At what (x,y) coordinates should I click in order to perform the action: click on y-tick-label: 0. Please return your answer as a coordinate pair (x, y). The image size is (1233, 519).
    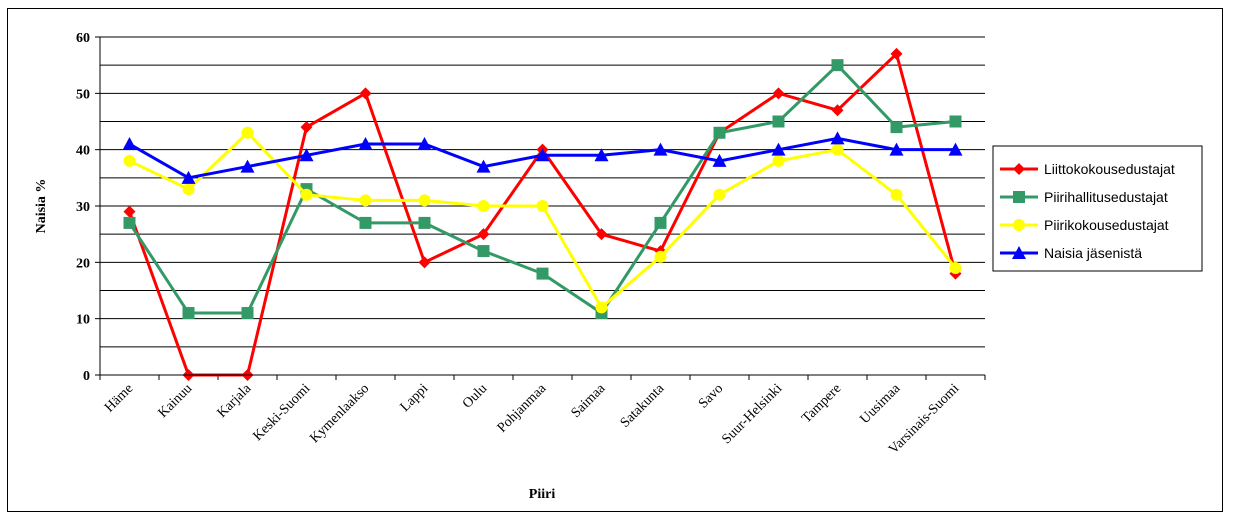
    Looking at the image, I should click on (86, 376).